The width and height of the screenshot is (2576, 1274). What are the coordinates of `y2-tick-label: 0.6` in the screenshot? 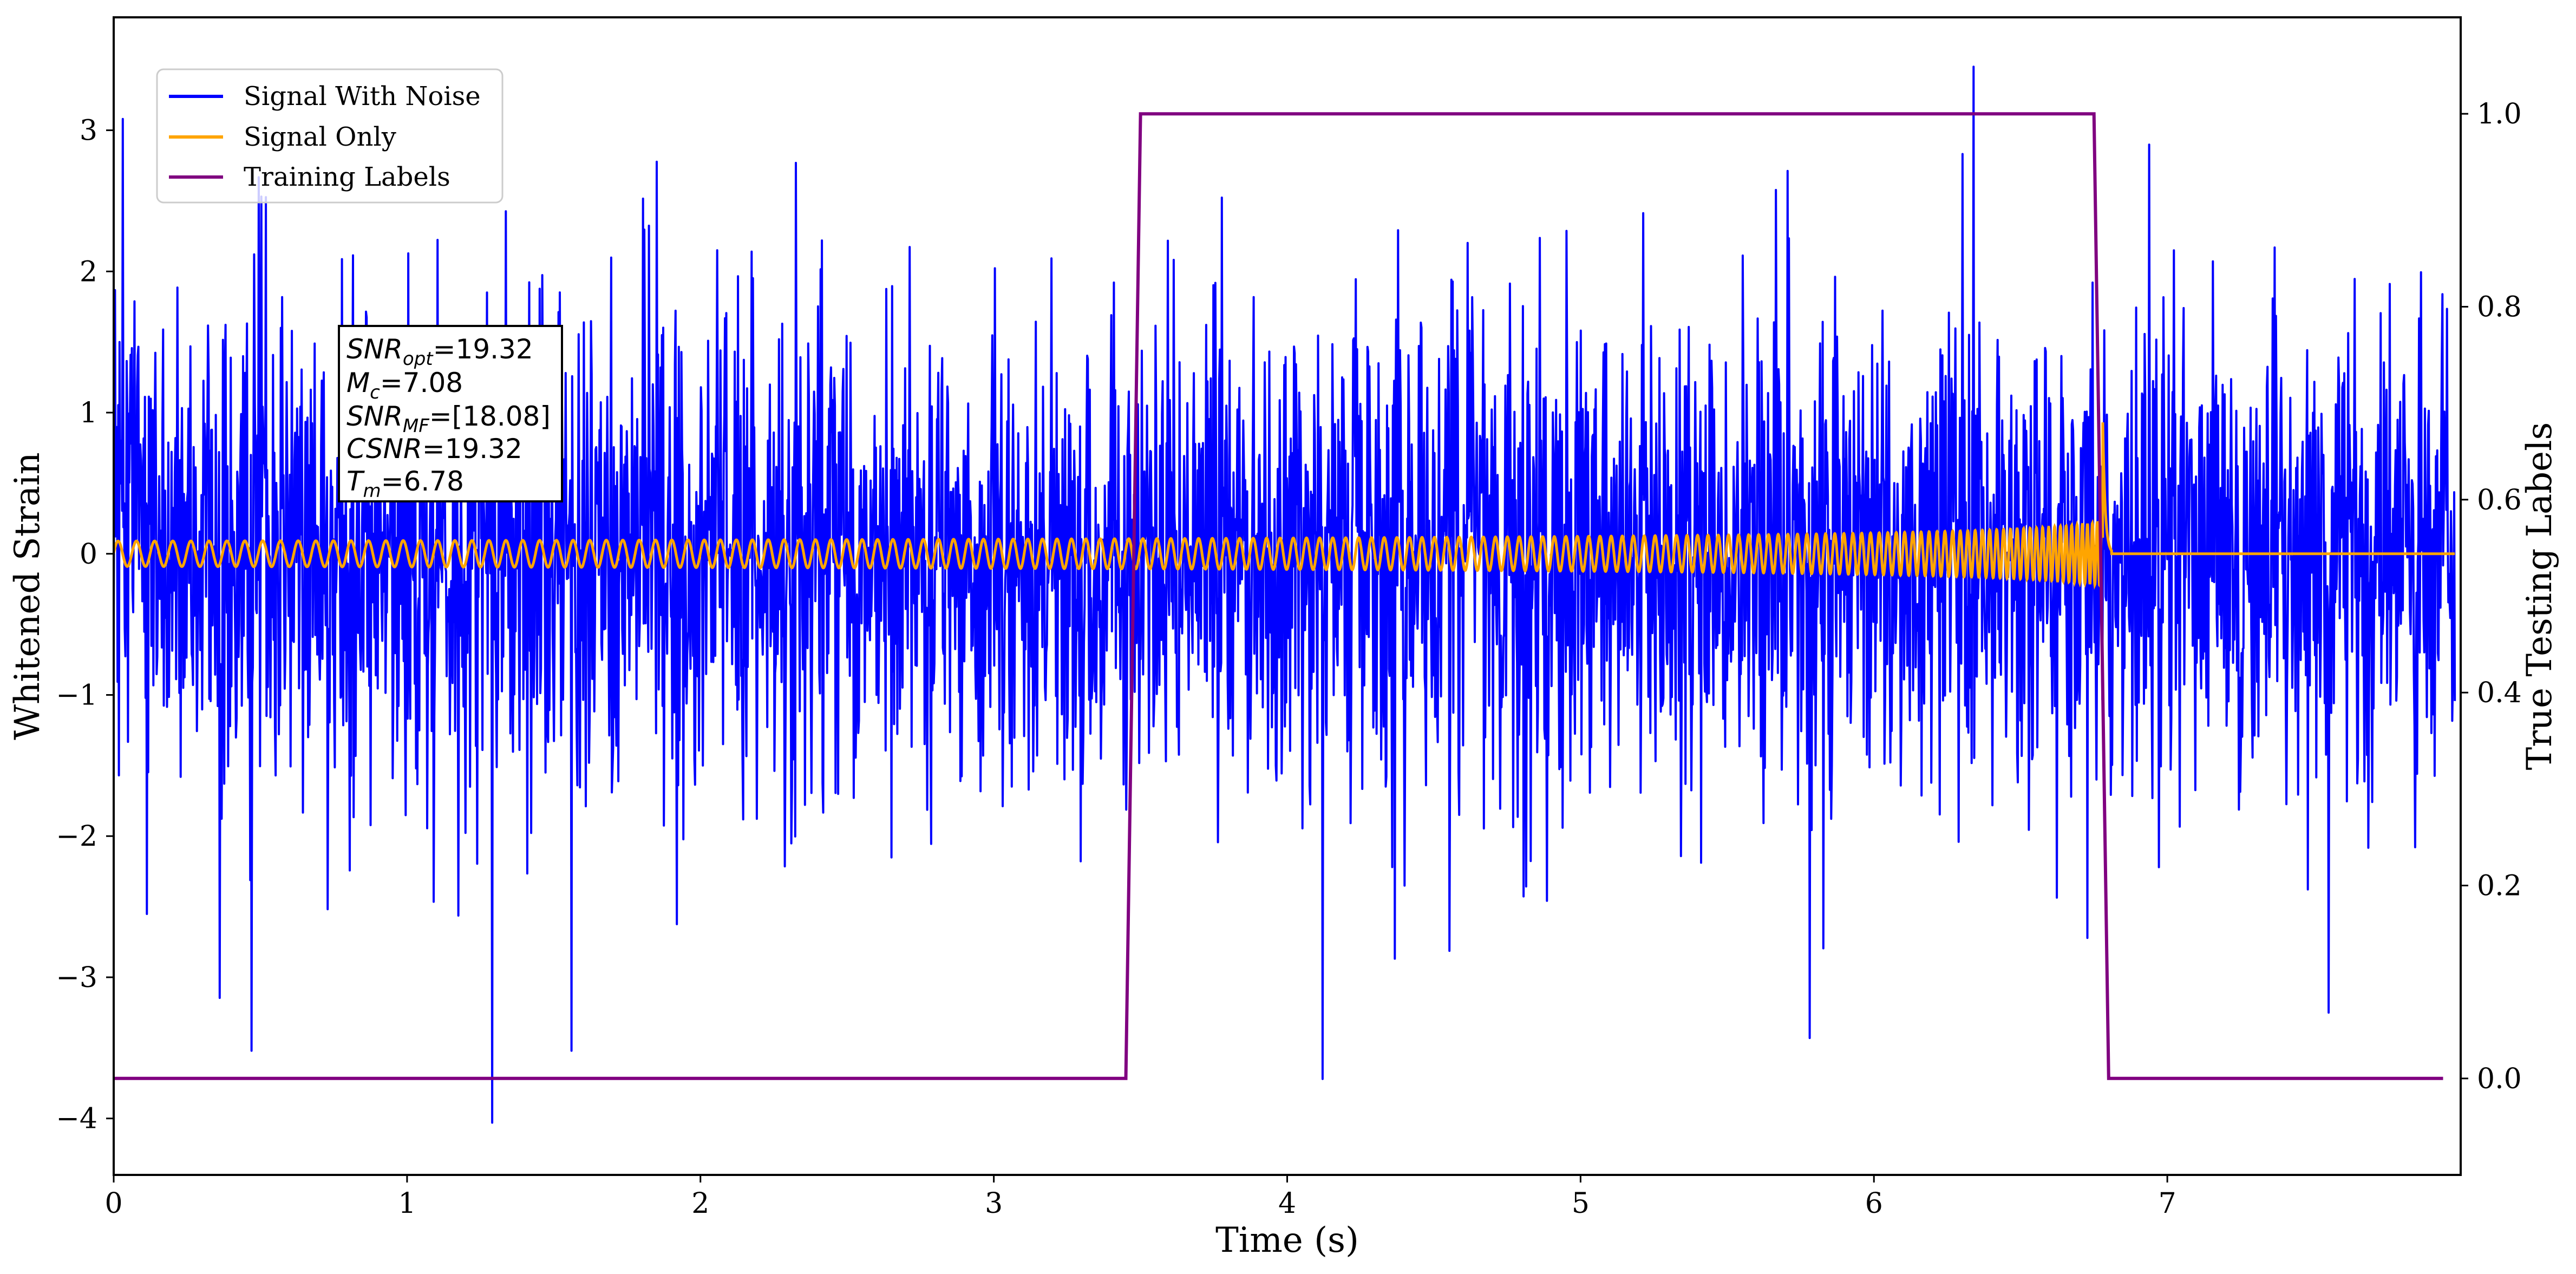 It's located at (2500, 500).